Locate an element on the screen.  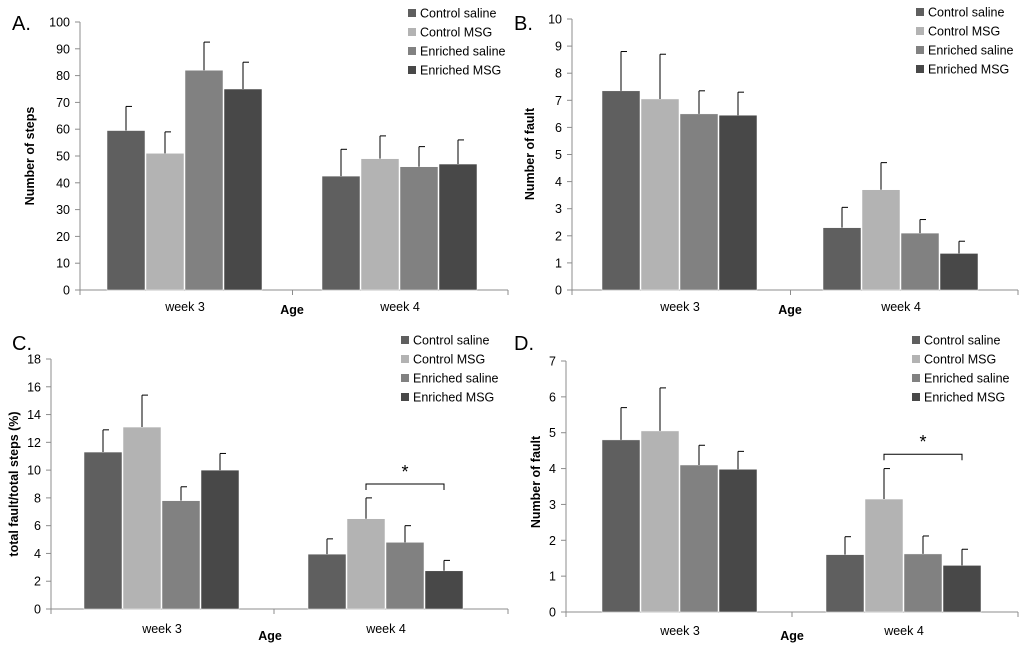
y-tick-label: 50 is located at coordinates (63, 157).